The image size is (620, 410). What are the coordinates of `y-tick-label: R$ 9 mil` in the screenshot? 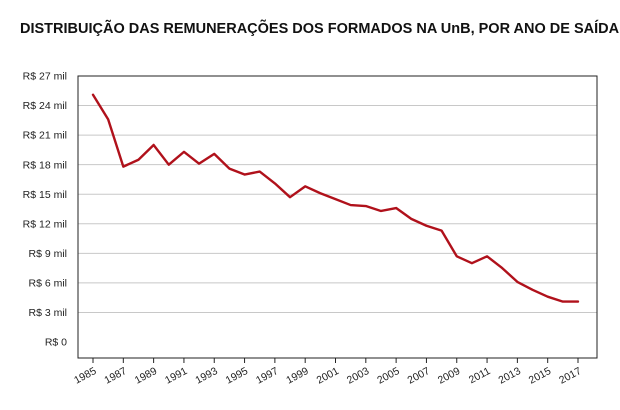 It's located at (47, 254).